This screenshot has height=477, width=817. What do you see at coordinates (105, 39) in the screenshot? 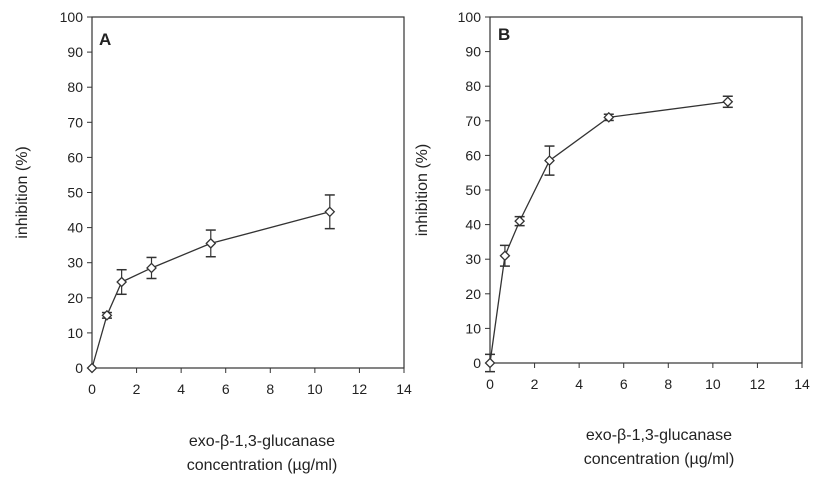
I see `panel-label: A` at bounding box center [105, 39].